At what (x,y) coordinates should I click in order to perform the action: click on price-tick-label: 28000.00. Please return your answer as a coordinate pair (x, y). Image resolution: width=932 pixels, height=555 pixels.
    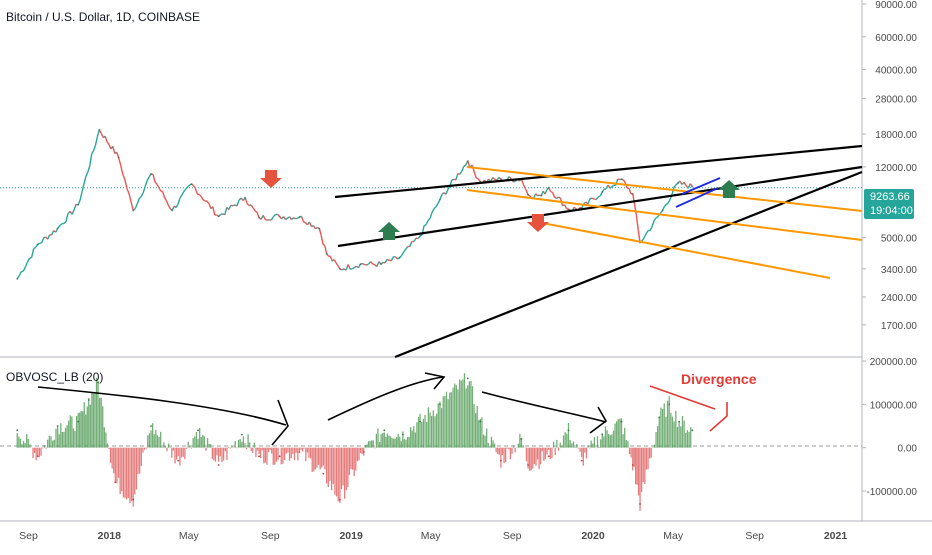
    Looking at the image, I should click on (896, 99).